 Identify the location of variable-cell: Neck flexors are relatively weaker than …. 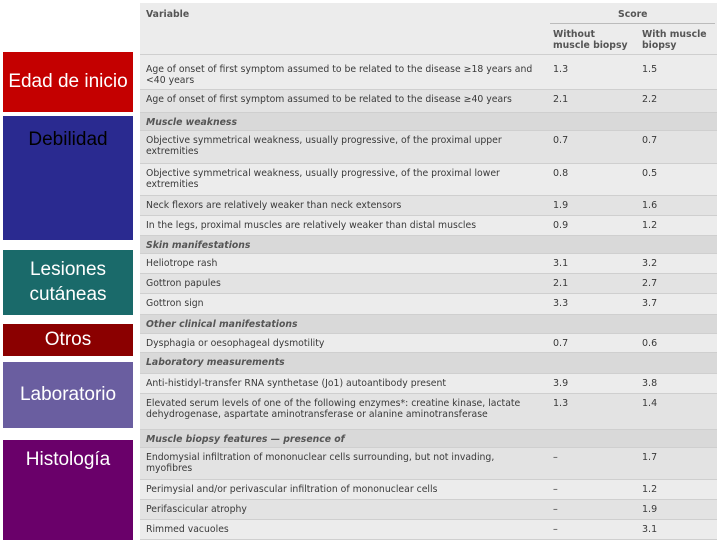
(274, 205).